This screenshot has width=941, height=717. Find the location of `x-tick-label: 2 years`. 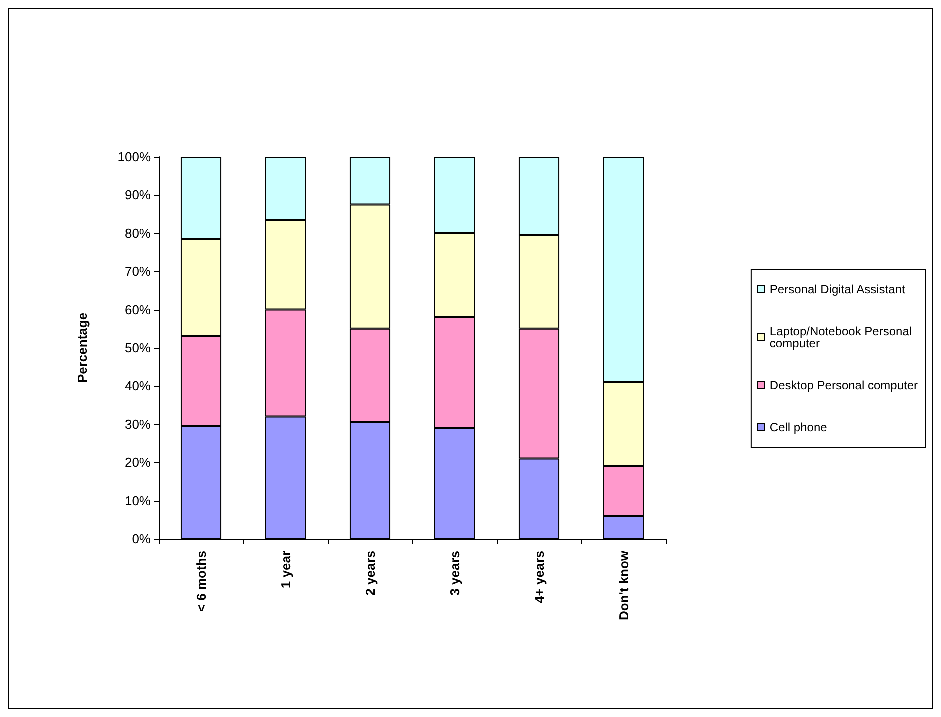

x-tick-label: 2 years is located at coordinates (370, 573).